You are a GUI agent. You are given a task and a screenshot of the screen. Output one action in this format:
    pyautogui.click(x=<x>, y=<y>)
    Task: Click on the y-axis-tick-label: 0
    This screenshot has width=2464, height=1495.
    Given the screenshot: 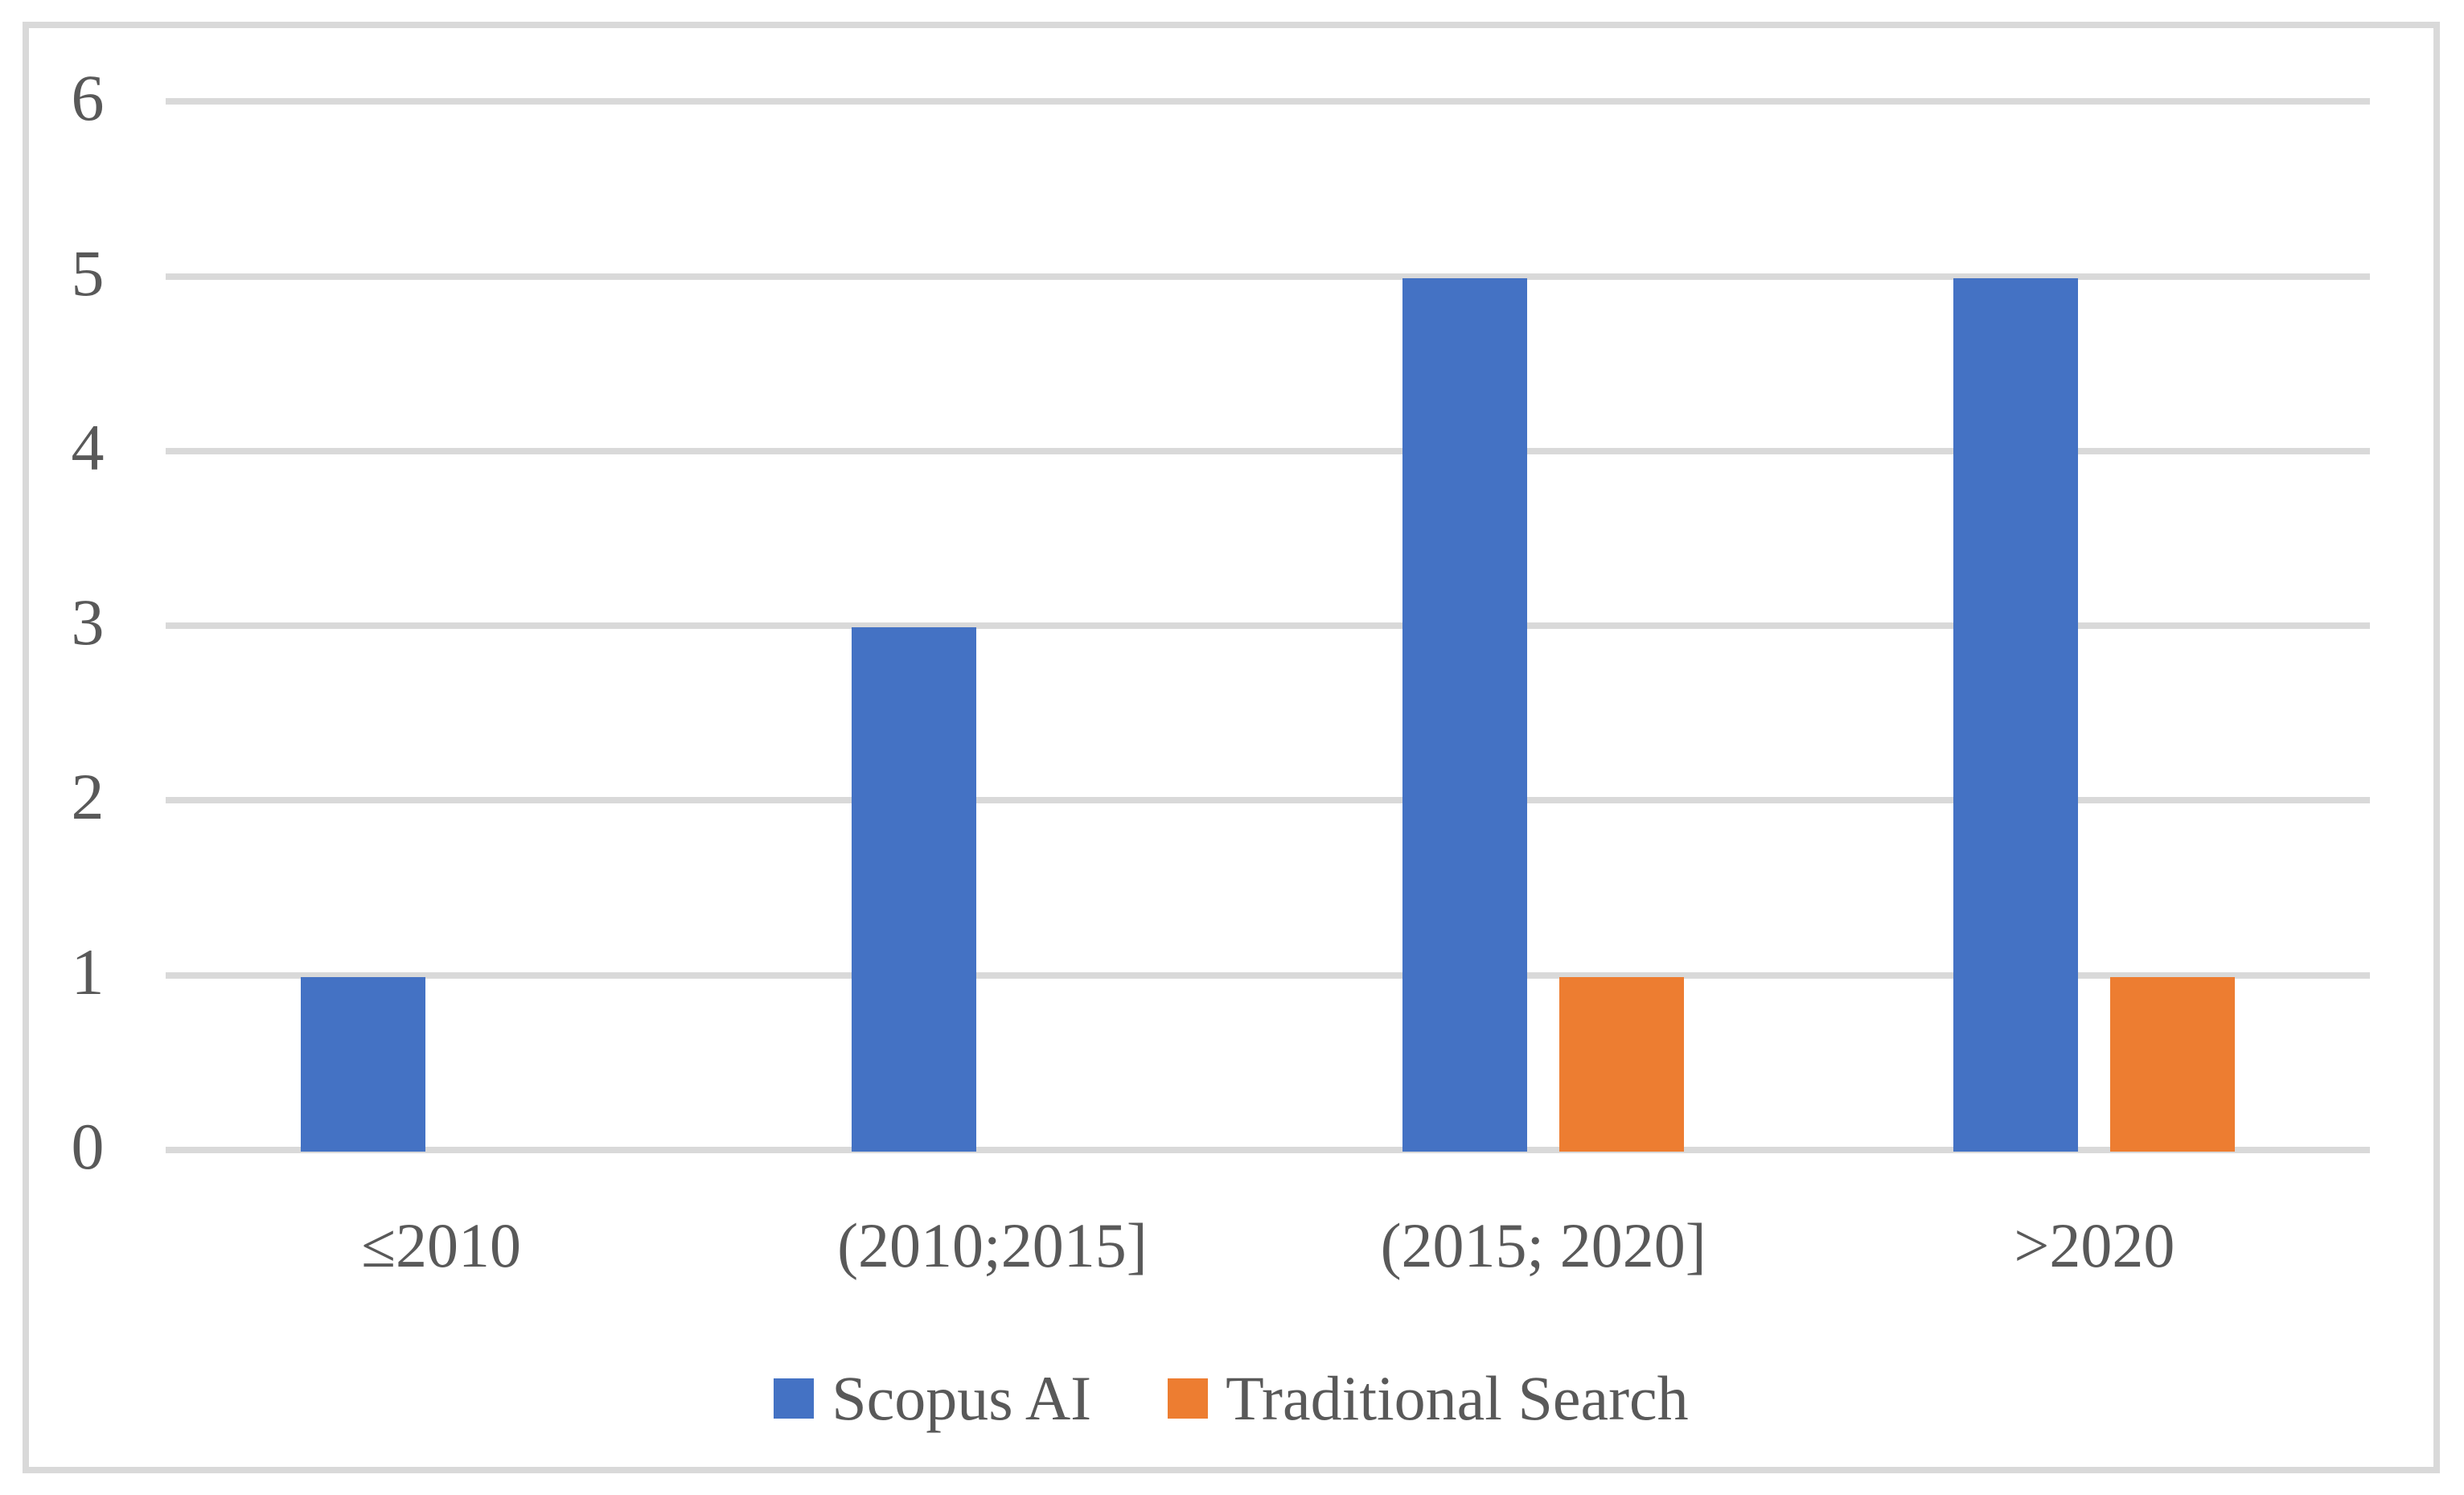 What is the action you would take?
    pyautogui.click(x=88, y=1147)
    